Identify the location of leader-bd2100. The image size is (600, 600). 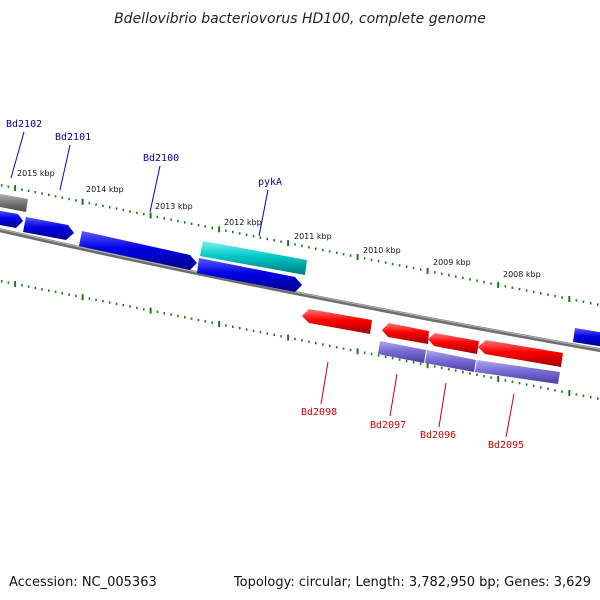
(155, 189).